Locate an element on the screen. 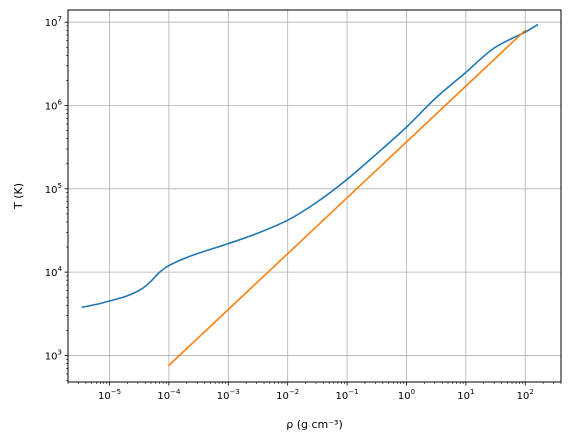 The image size is (572, 445). x-tick-label: 10¹ is located at coordinates (465, 395).